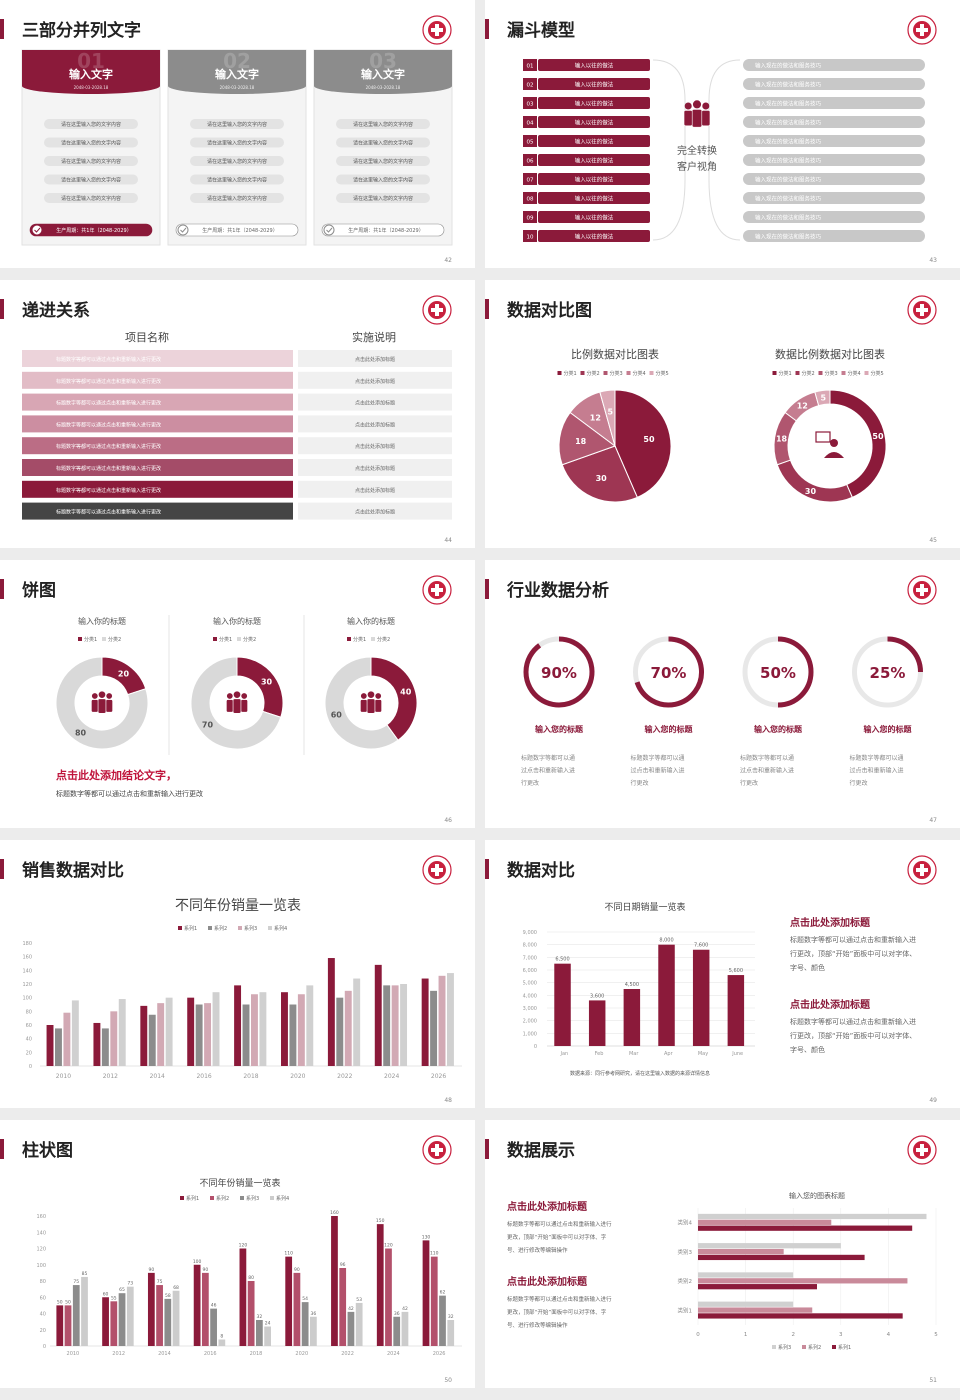 The height and width of the screenshot is (1400, 960). Describe the element at coordinates (43, 1331) in the screenshot. I see `y-tick-label: 20` at that location.